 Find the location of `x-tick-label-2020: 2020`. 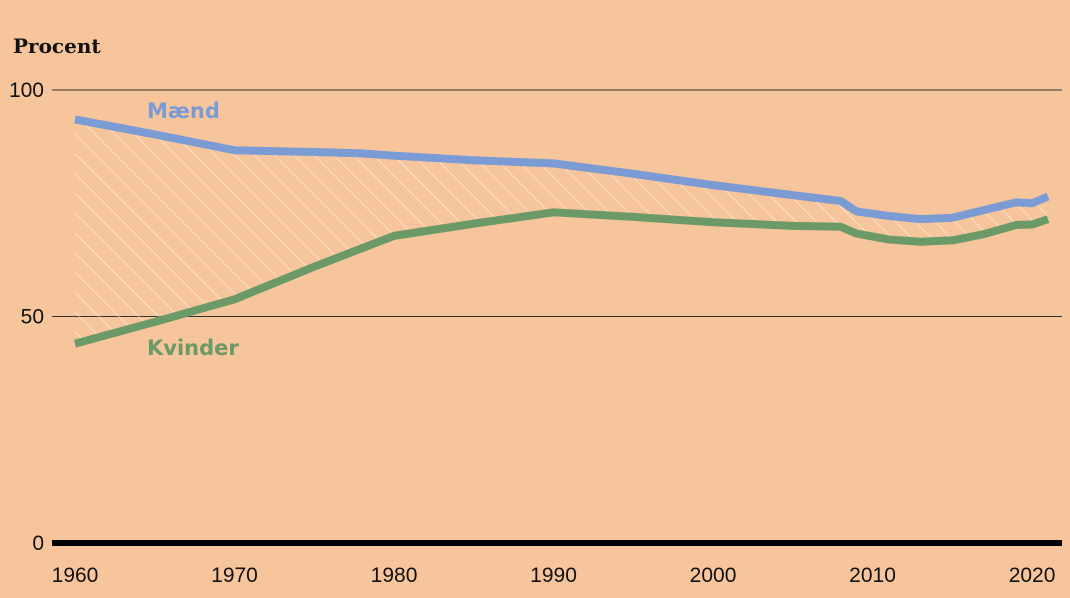

x-tick-label-2020: 2020 is located at coordinates (1032, 575).